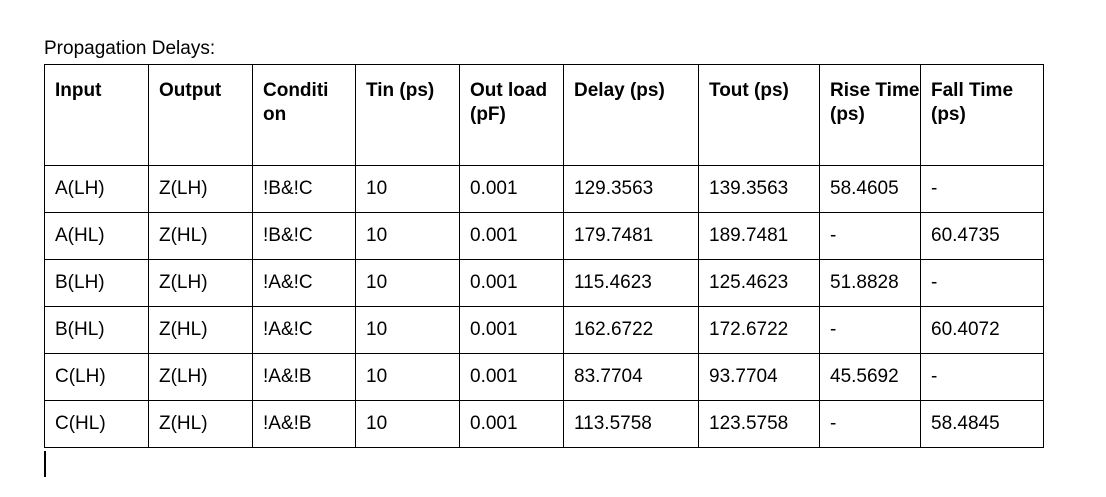 Image resolution: width=1106 pixels, height=497 pixels. What do you see at coordinates (200, 115) in the screenshot?
I see `header-output: Output` at bounding box center [200, 115].